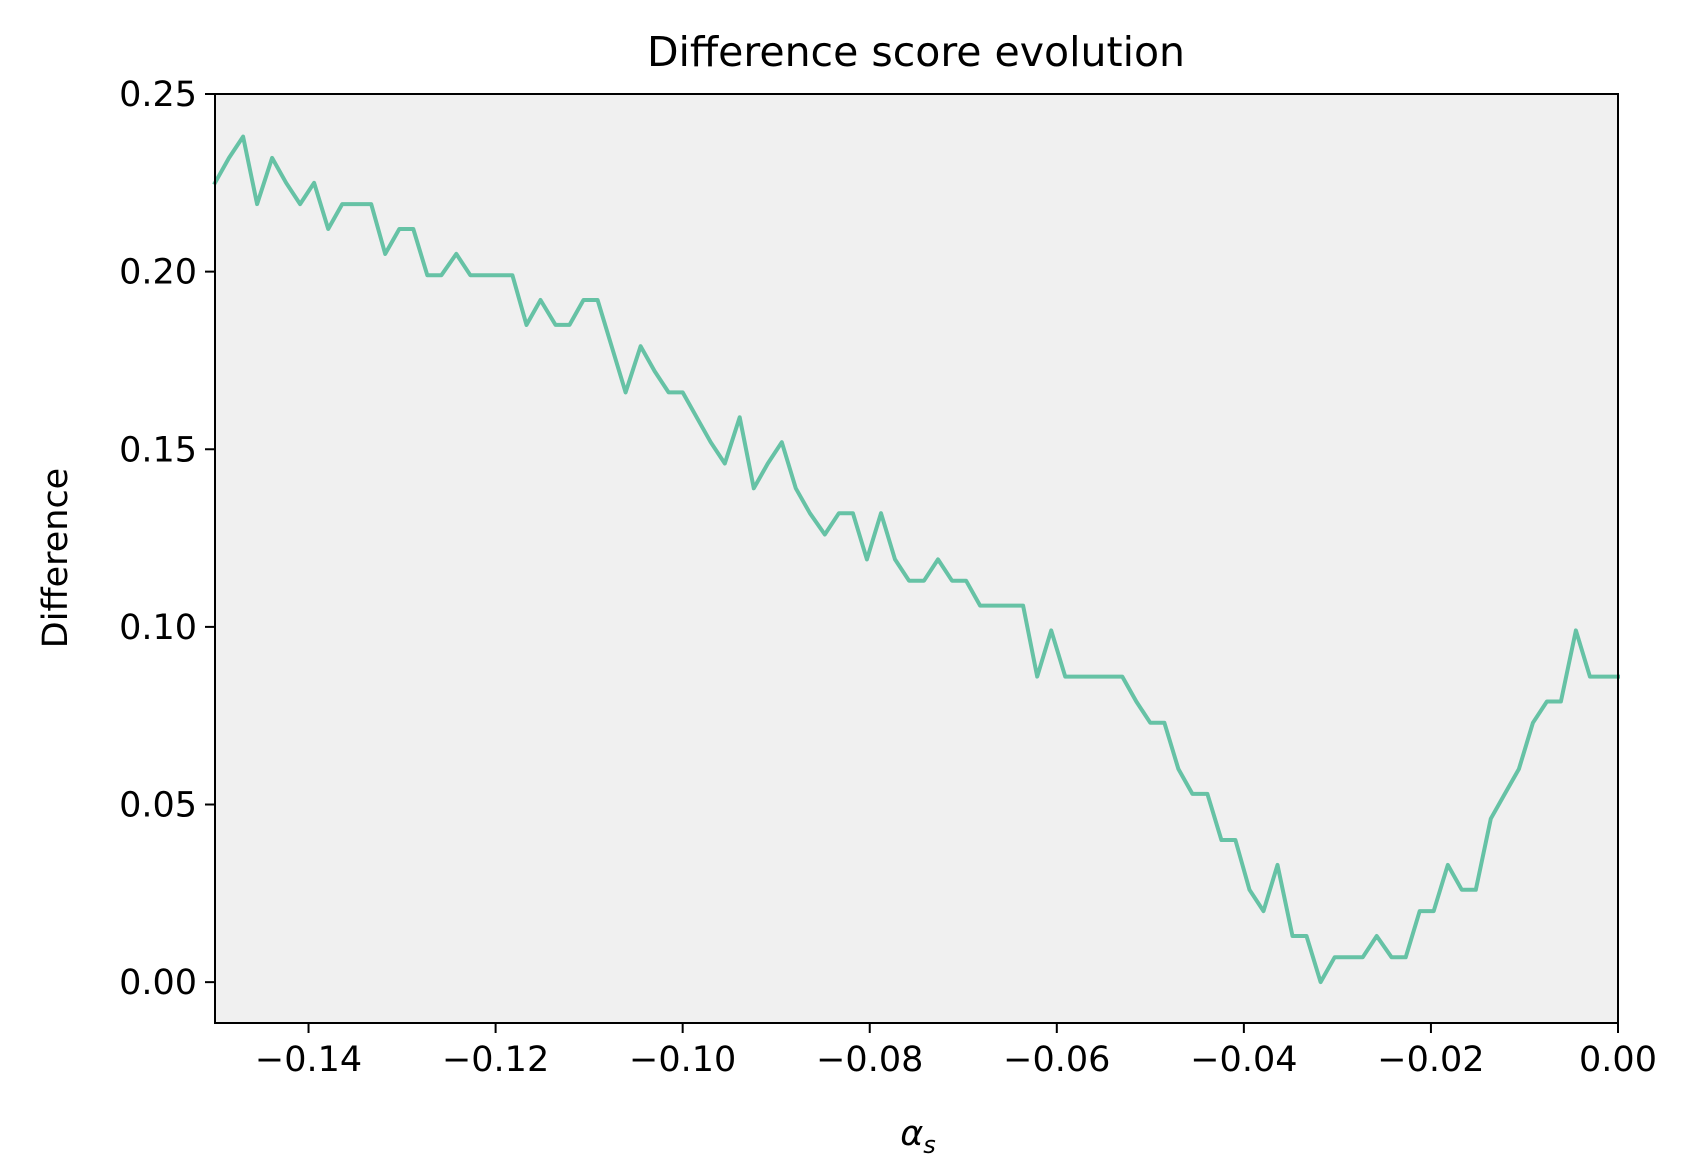 Image resolution: width=1684 pixels, height=1176 pixels. Describe the element at coordinates (1430, 1060) in the screenshot. I see `x-tick-label: −0.02` at that location.